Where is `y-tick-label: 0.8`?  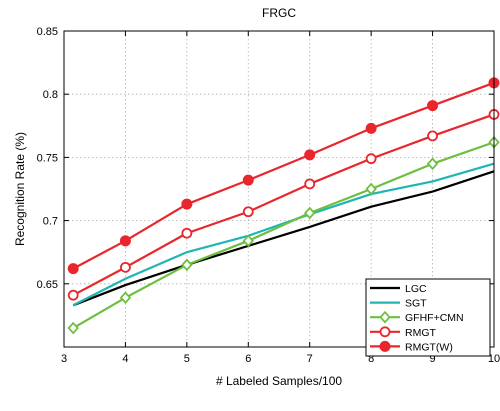 y-tick-label: 0.8 is located at coordinates (50, 95).